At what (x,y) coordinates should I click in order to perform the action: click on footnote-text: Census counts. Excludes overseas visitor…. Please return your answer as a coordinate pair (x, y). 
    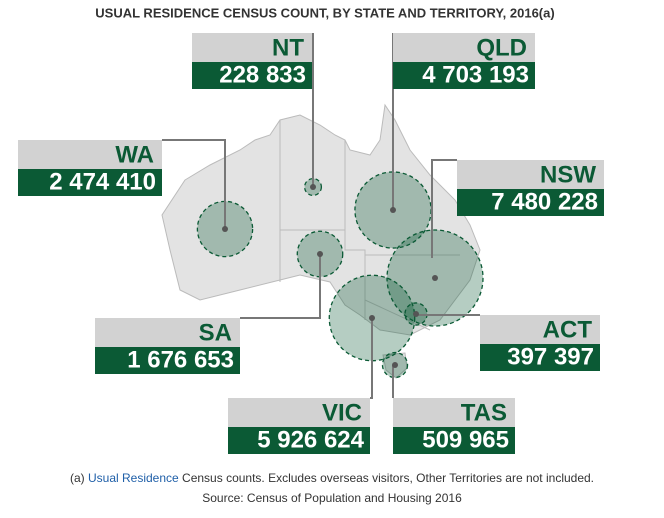
    Looking at the image, I should click on (388, 478).